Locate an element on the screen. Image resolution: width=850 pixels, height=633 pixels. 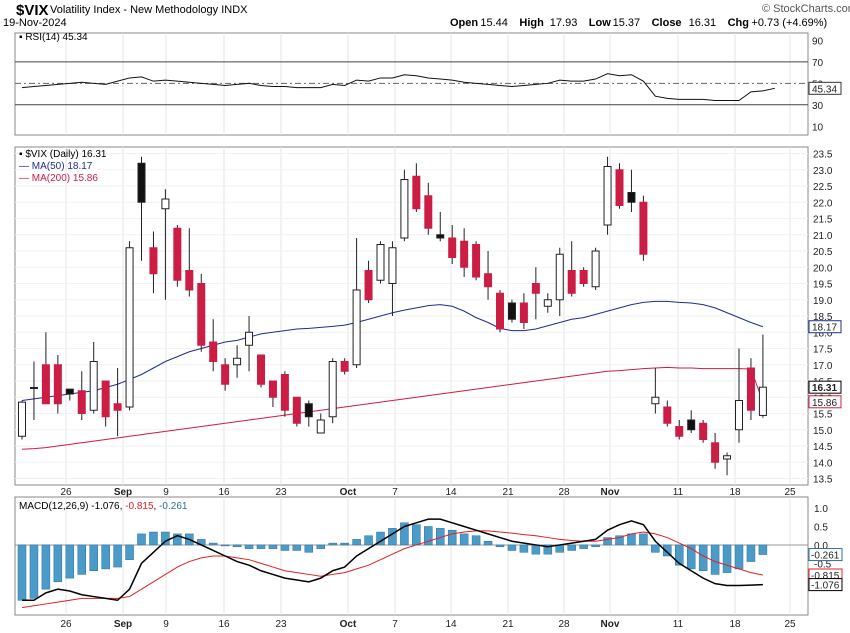
x-tick-label: 18 is located at coordinates (735, 624).